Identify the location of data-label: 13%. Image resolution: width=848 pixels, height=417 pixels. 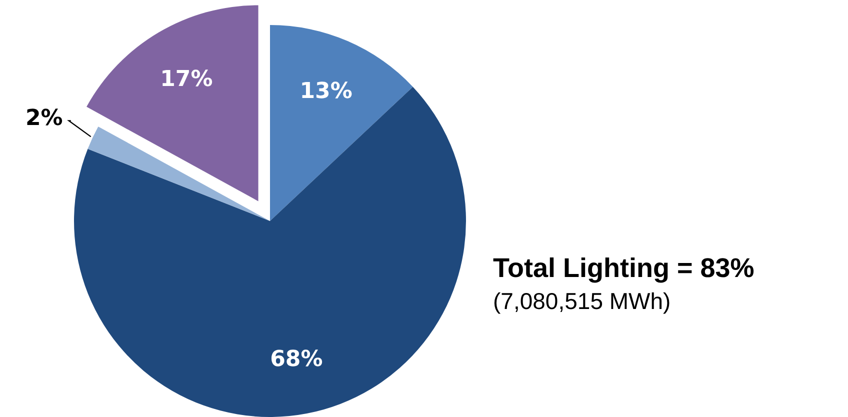
(326, 91).